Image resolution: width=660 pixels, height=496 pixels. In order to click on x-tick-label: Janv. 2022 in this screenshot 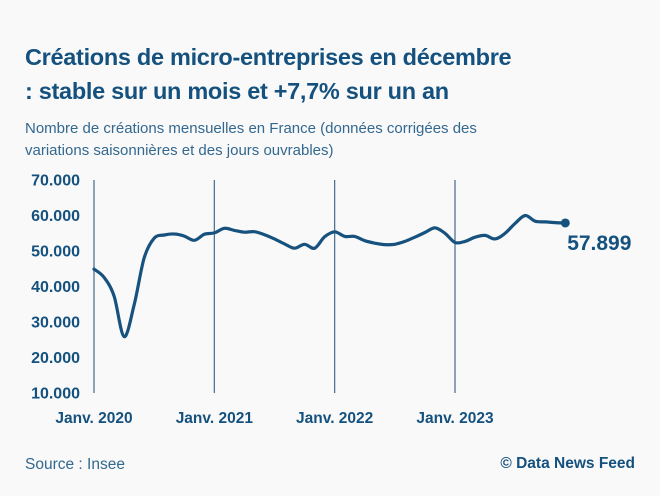, I will do `click(334, 418)`.